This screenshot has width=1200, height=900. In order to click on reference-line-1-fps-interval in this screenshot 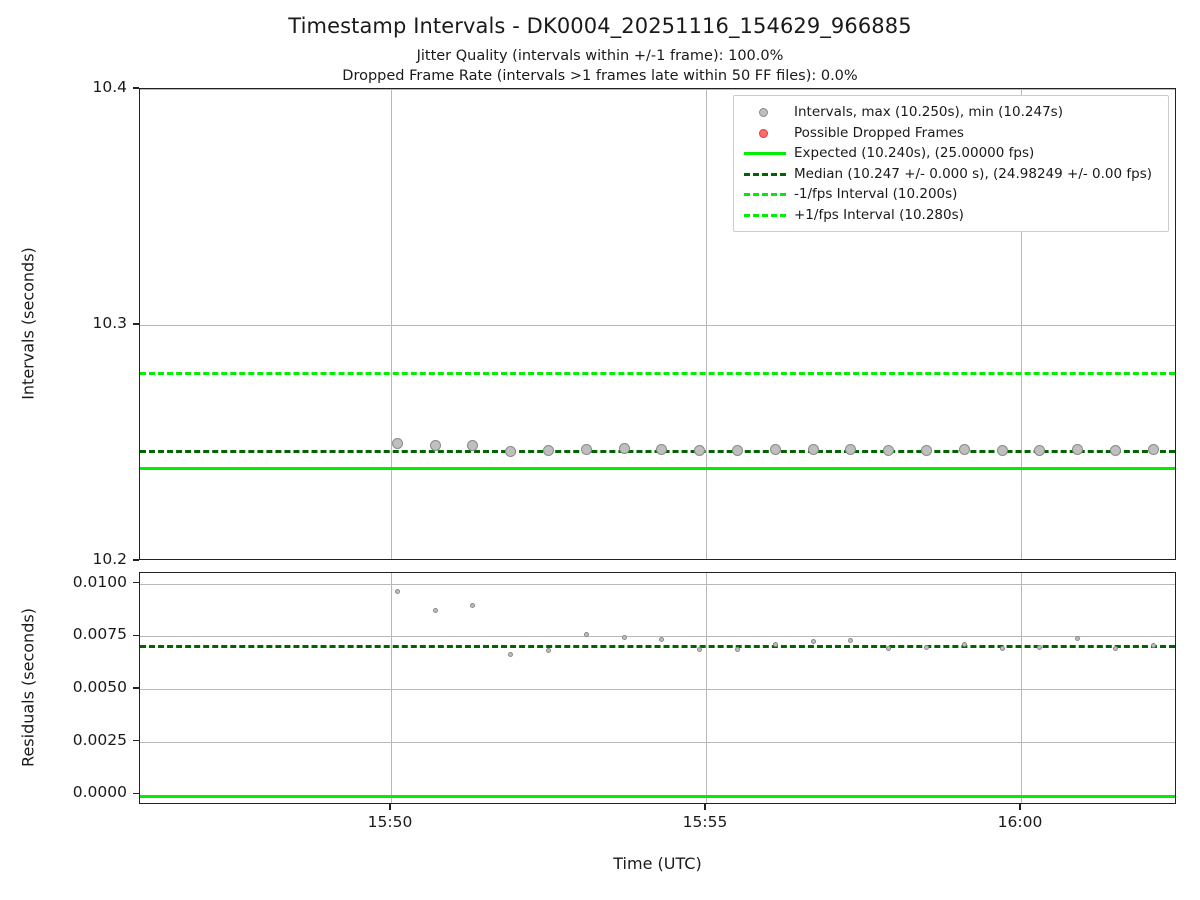, I will do `click(657, 374)`.